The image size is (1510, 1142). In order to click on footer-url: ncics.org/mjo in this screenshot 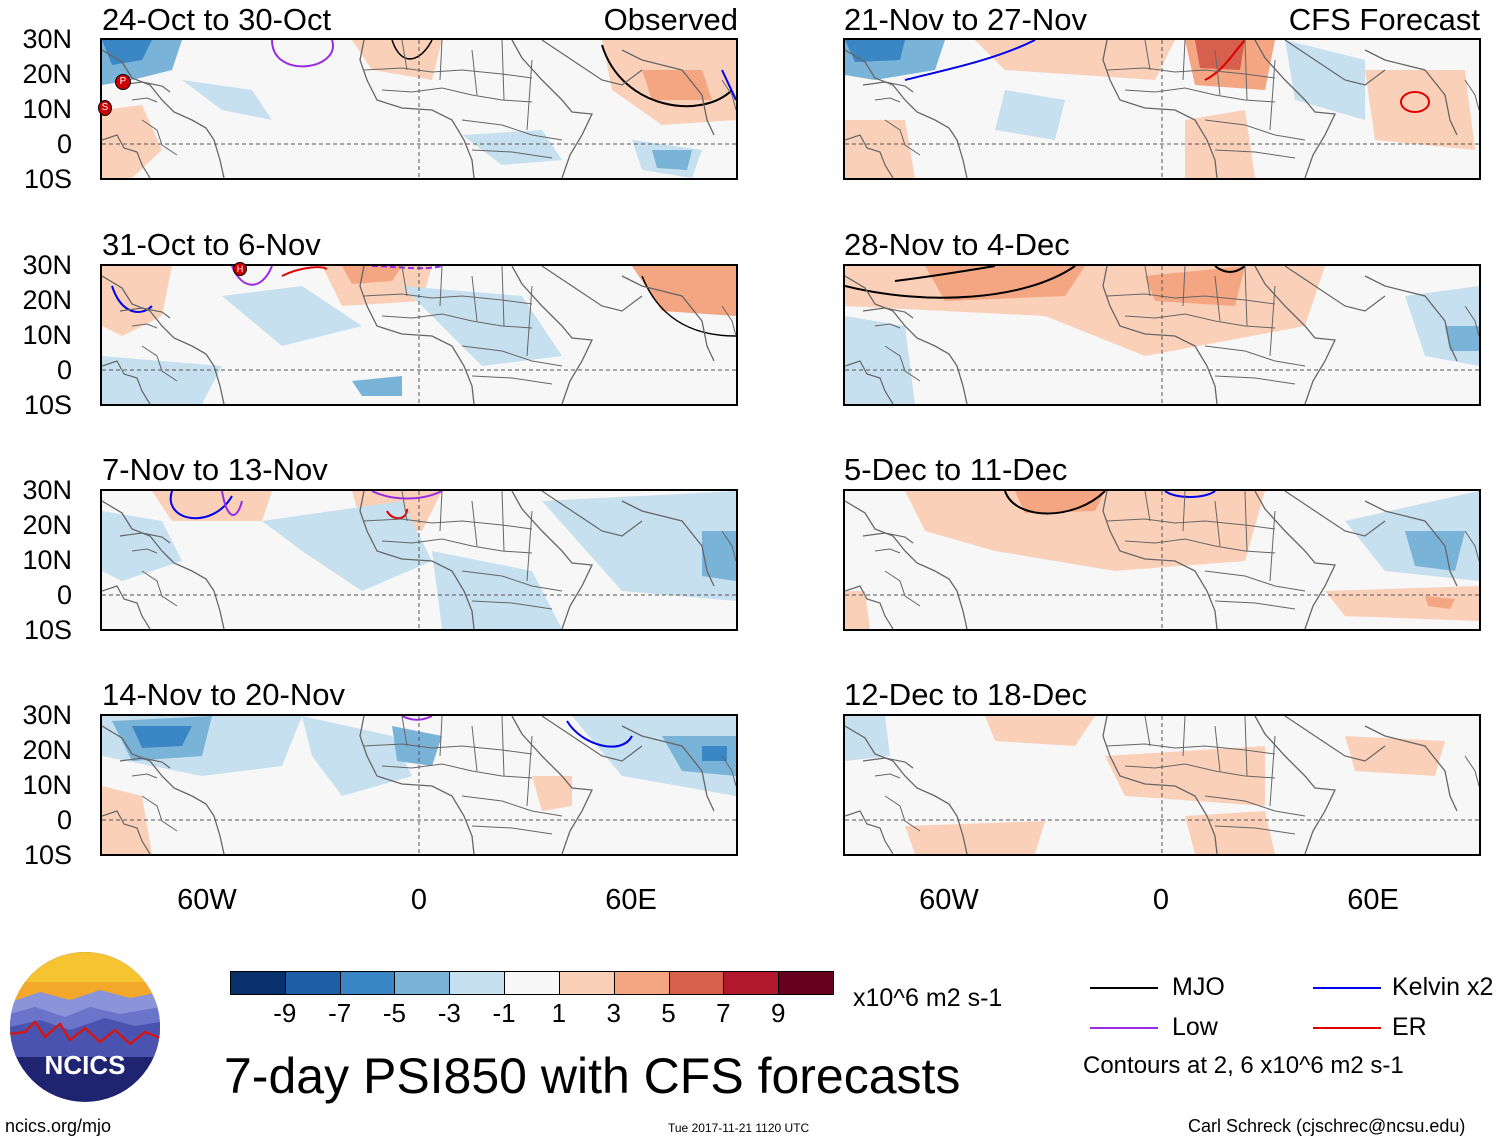, I will do `click(58, 1126)`.